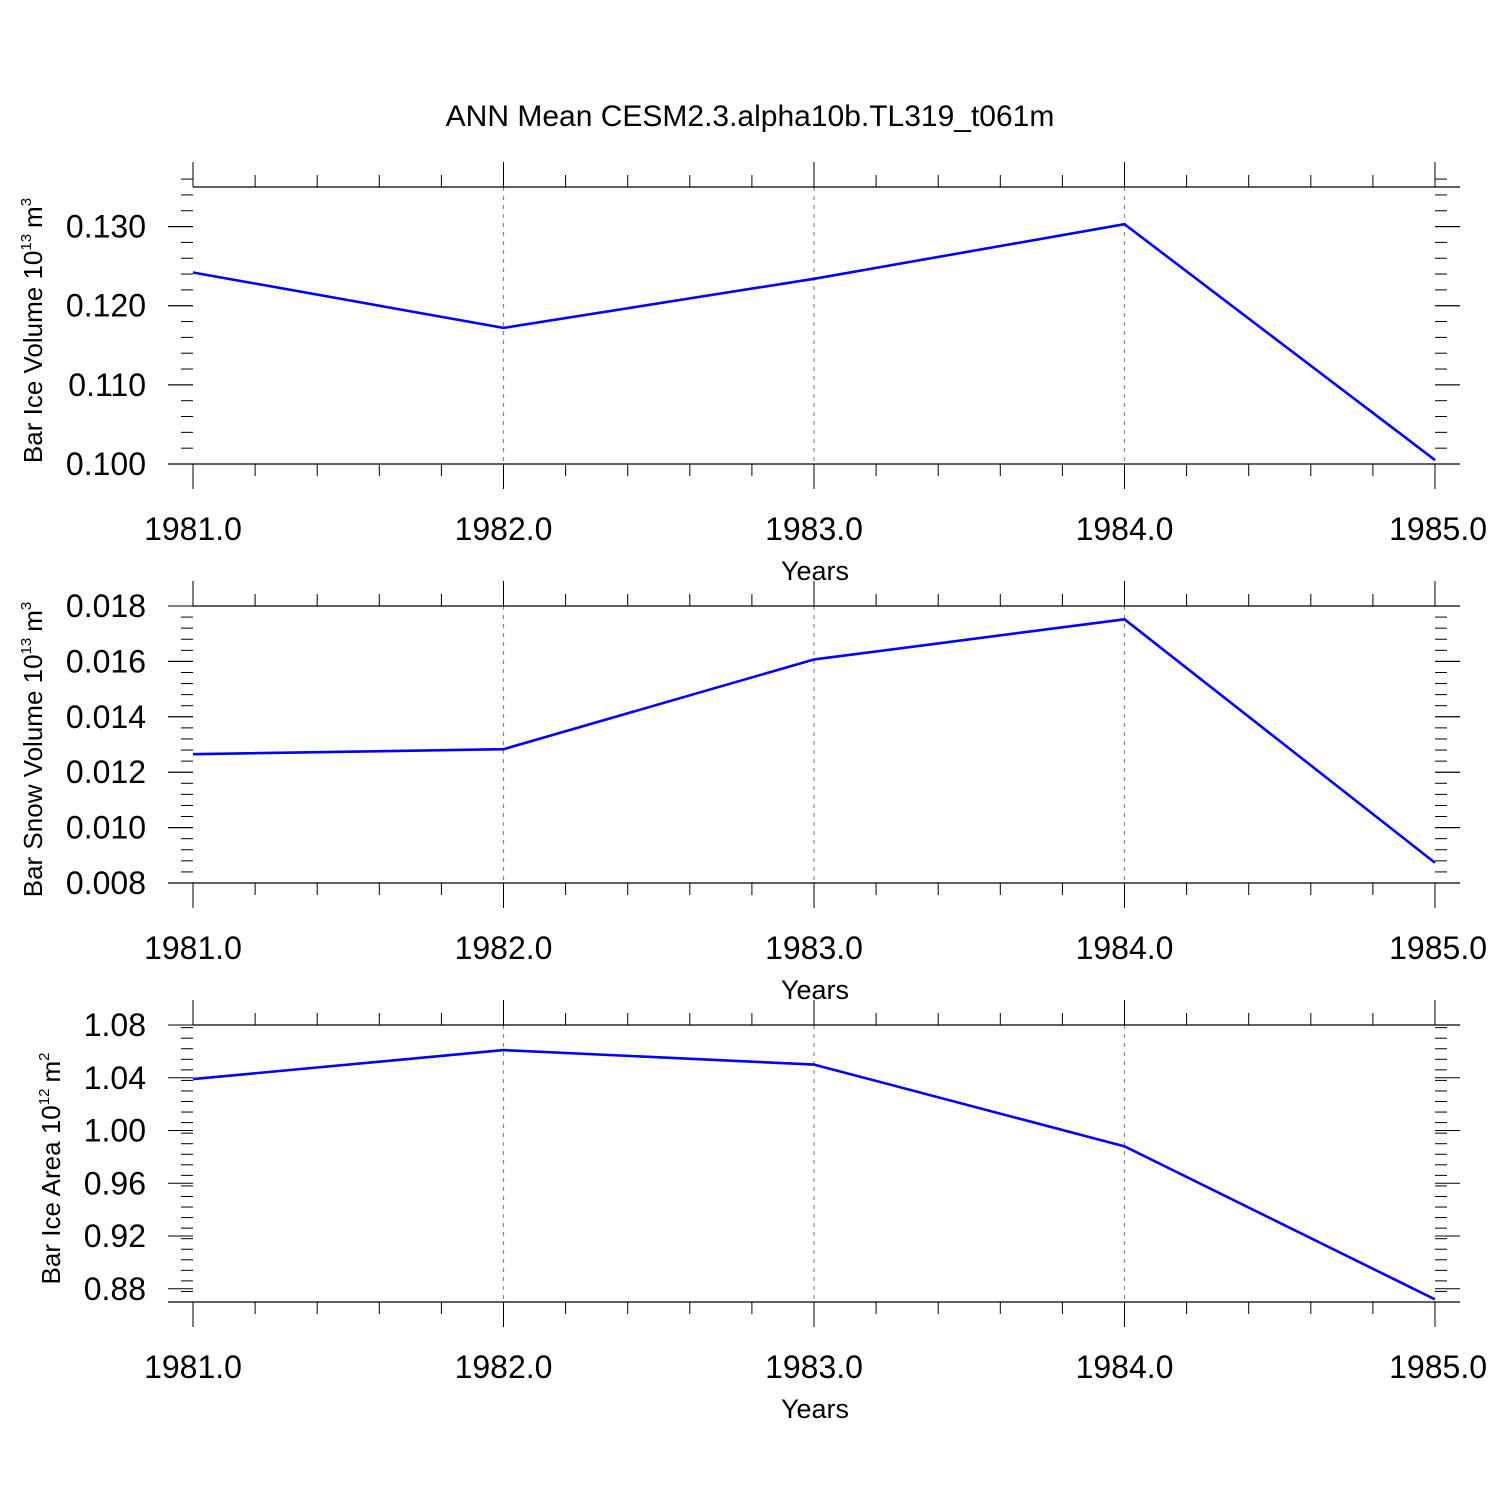 This screenshot has width=1500, height=1500. I want to click on y-axis-title-base: Bar Snow Volume 10, so click(33, 775).